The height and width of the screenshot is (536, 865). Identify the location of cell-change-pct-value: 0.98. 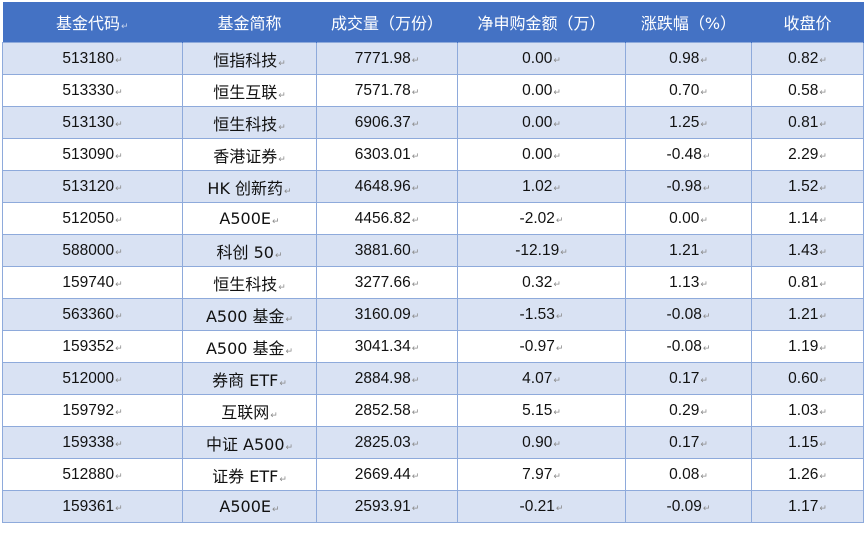
(684, 58).